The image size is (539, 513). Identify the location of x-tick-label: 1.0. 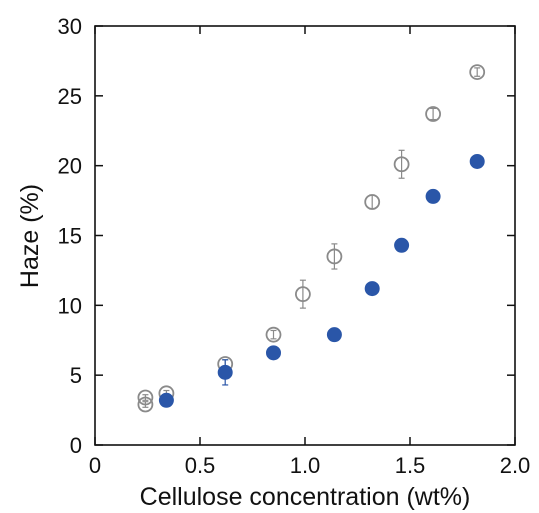
(305, 465).